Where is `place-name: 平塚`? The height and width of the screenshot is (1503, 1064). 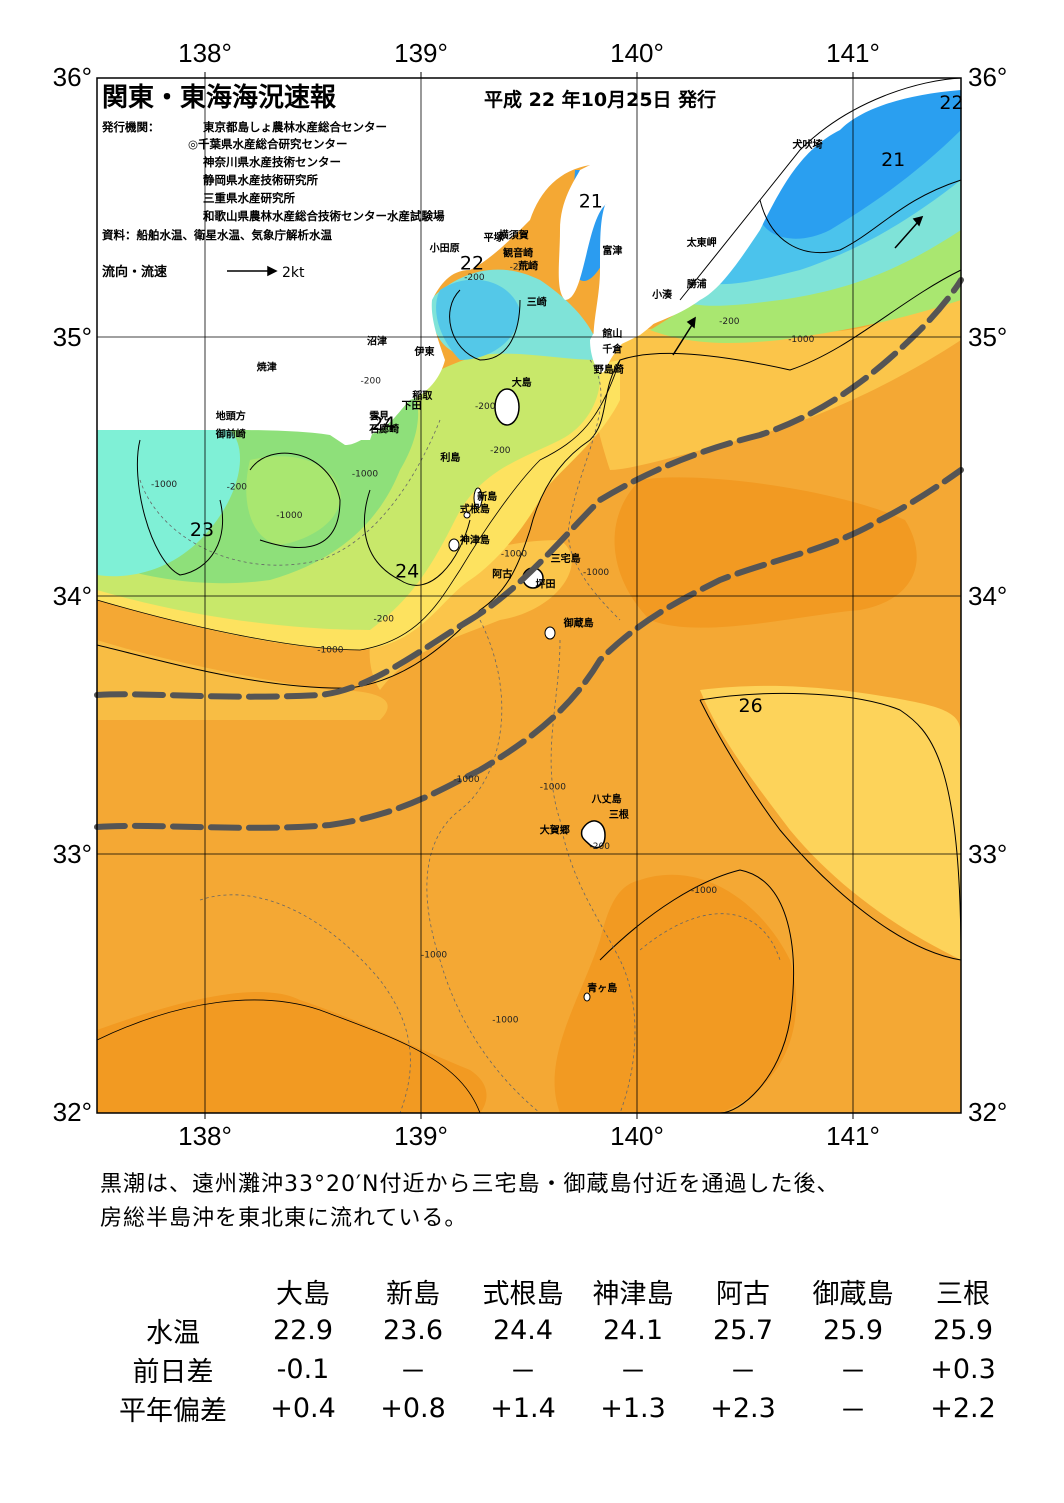 place-name: 平塚 is located at coordinates (494, 237).